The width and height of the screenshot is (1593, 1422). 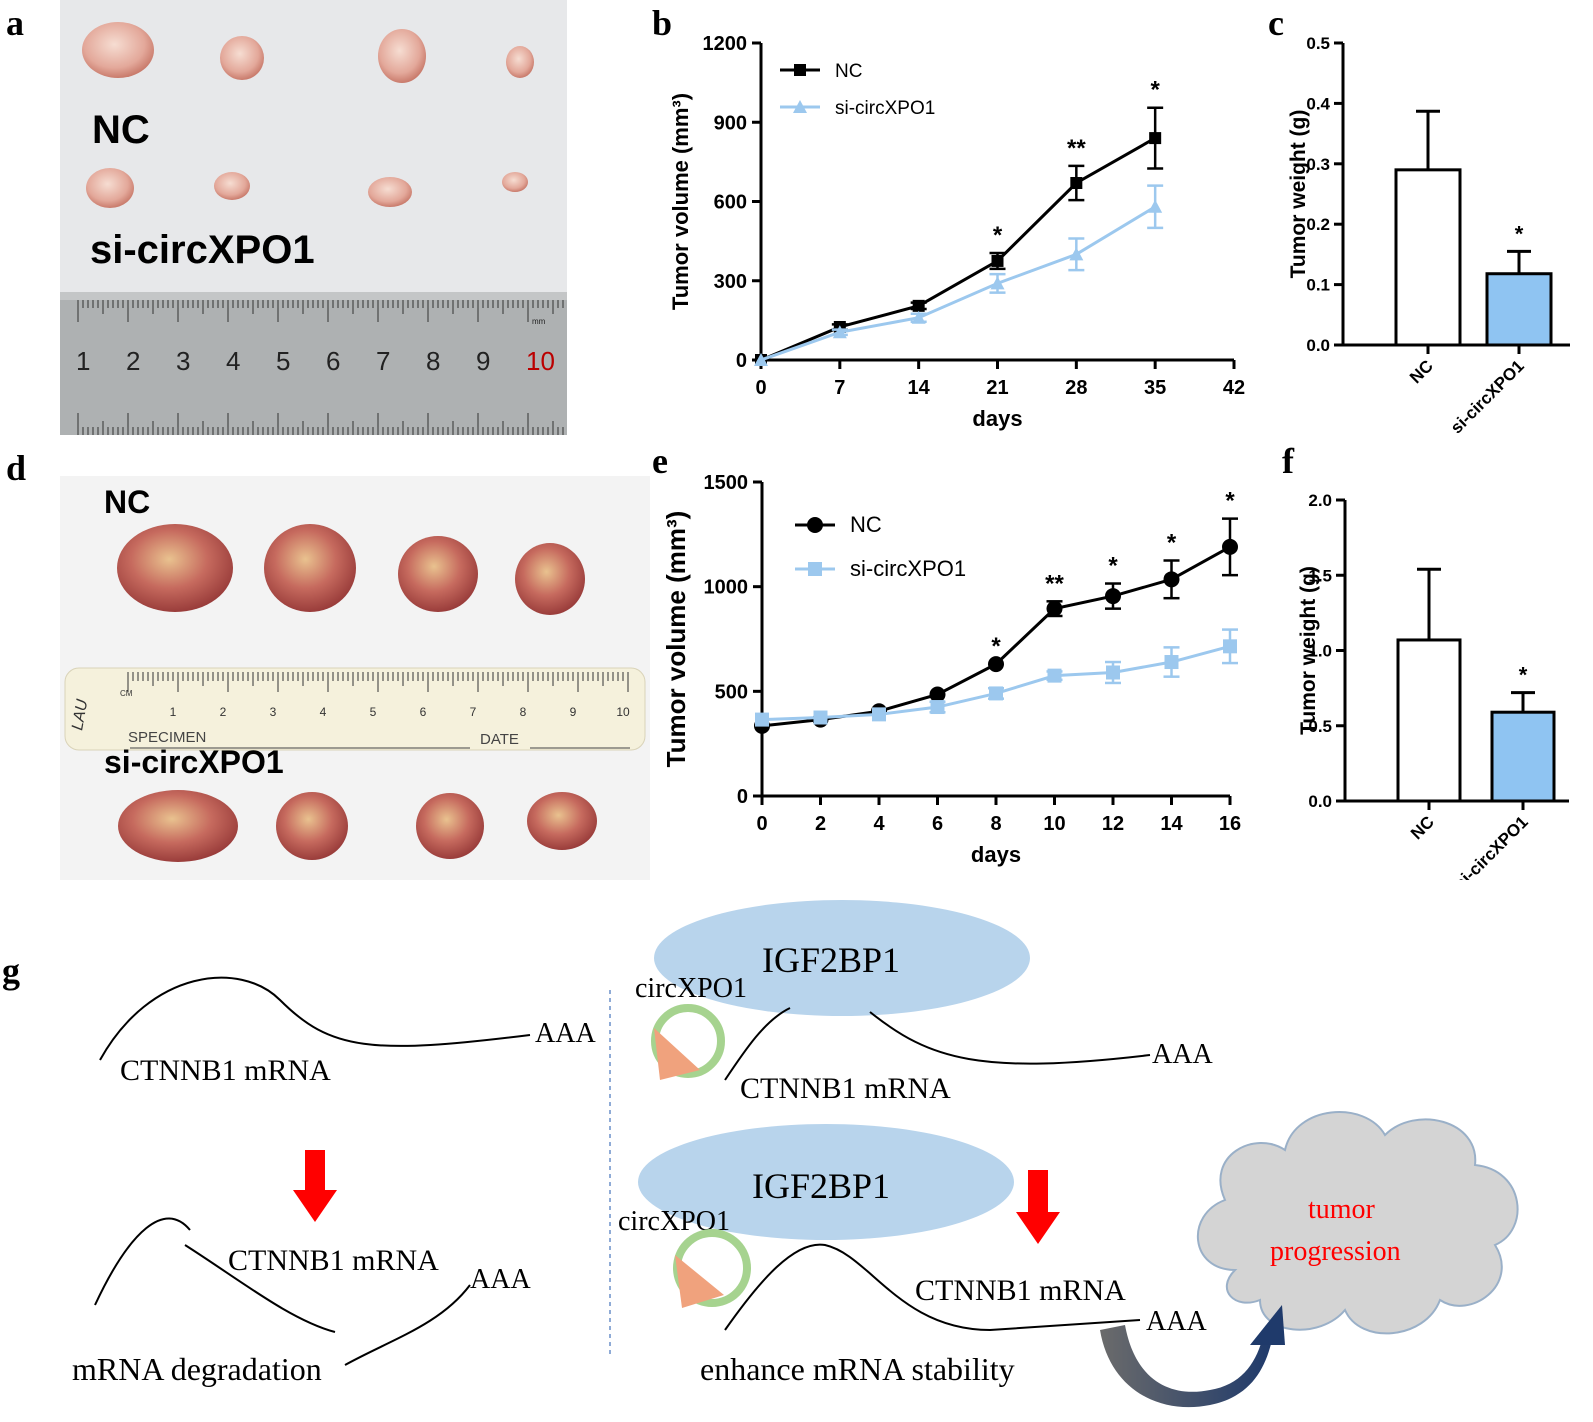 What do you see at coordinates (839, 388) in the screenshot?
I see `x-tick-label: 7` at bounding box center [839, 388].